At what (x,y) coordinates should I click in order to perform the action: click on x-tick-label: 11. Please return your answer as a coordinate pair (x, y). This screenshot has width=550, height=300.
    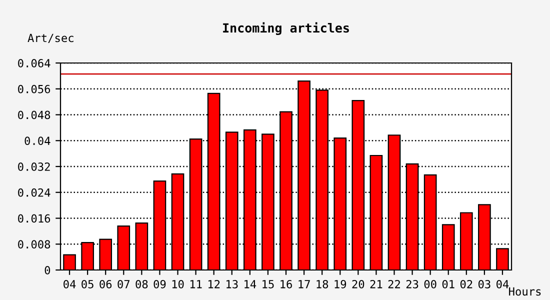
    Looking at the image, I should click on (196, 284).